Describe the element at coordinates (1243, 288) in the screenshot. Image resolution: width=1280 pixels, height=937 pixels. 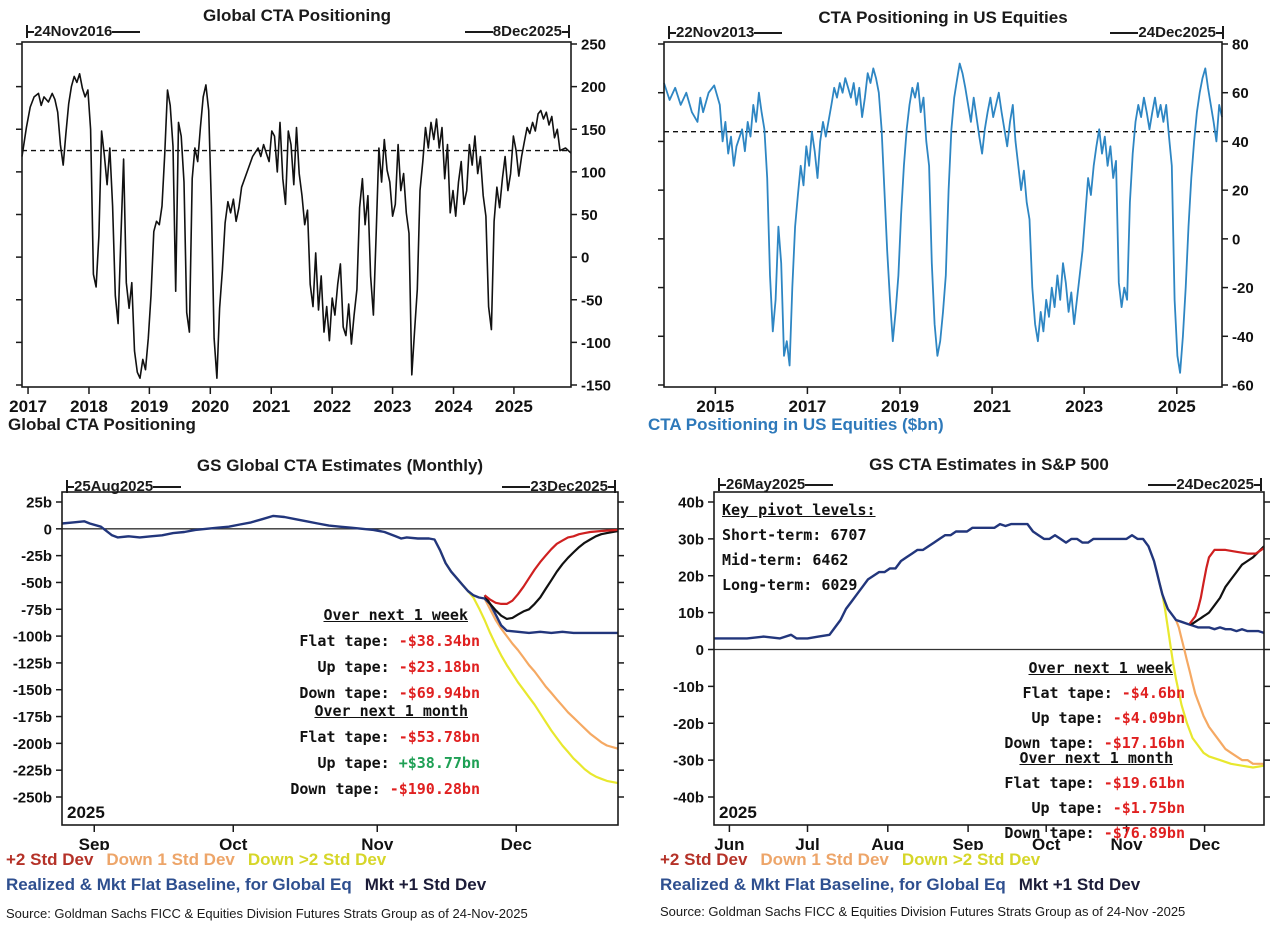
I see `y-tick-label: -20` at that location.